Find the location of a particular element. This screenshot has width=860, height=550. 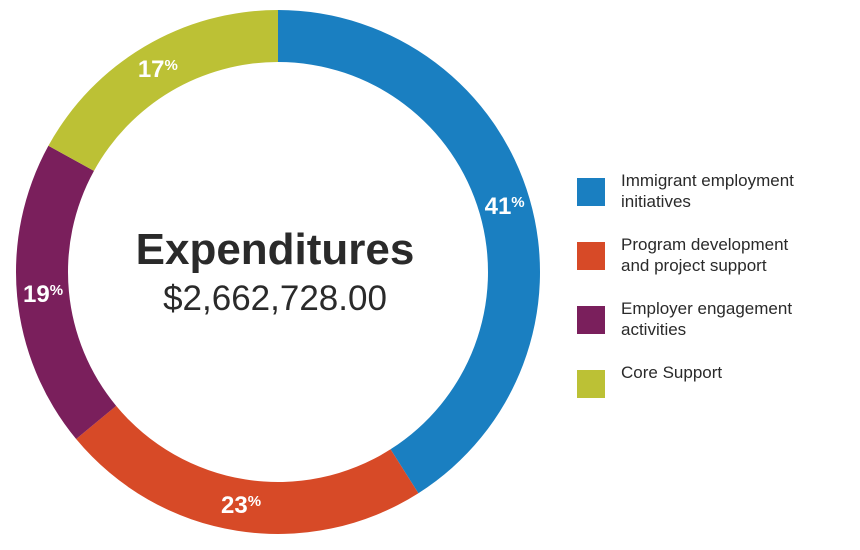

legend-label: Core Support is located at coordinates (671, 372).